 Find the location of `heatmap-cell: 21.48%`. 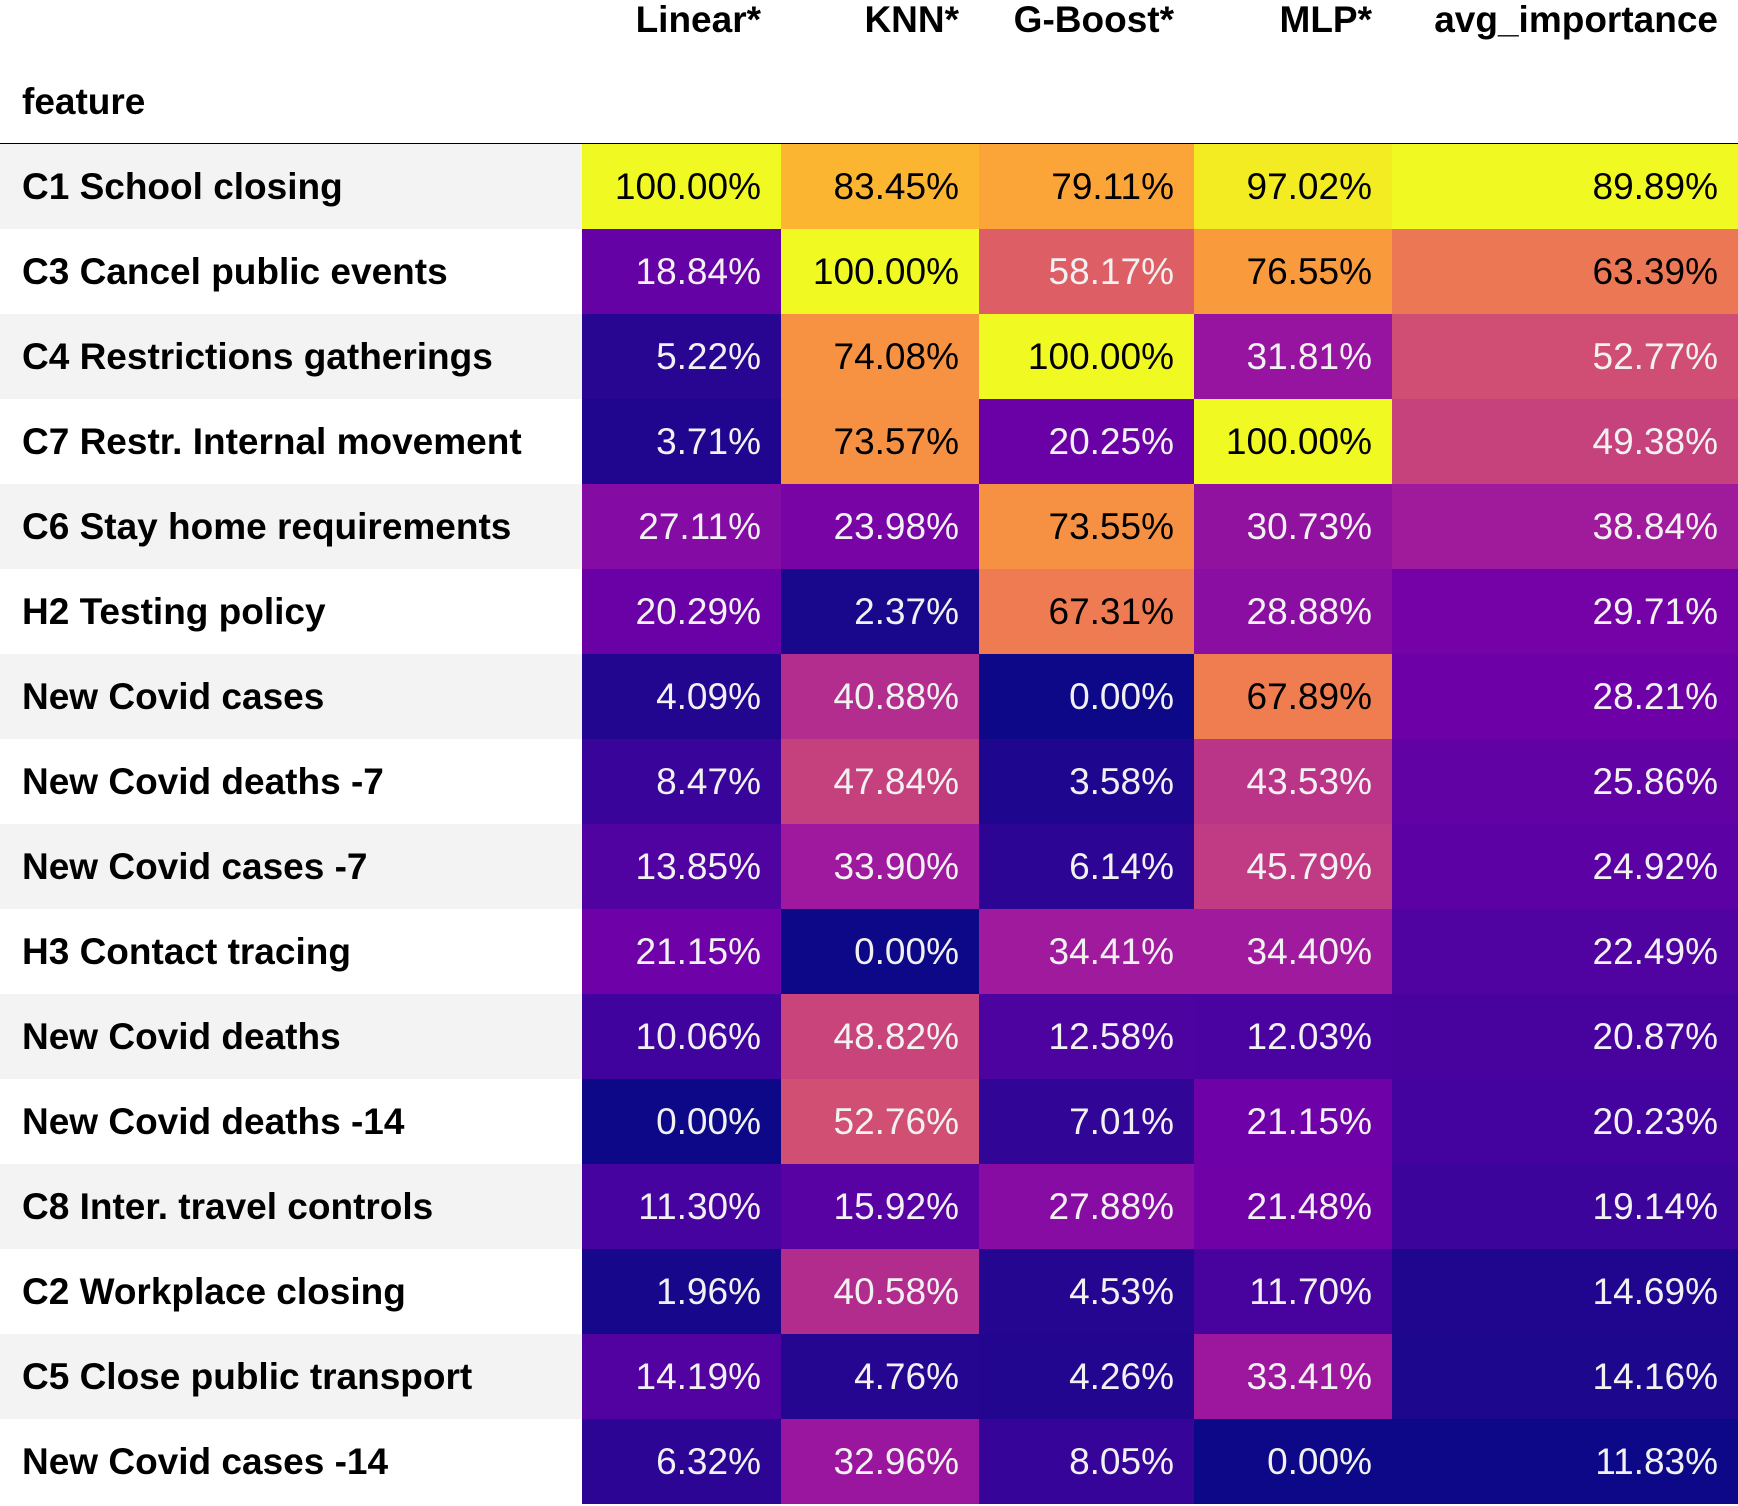

heatmap-cell: 21.48% is located at coordinates (1293, 1206).